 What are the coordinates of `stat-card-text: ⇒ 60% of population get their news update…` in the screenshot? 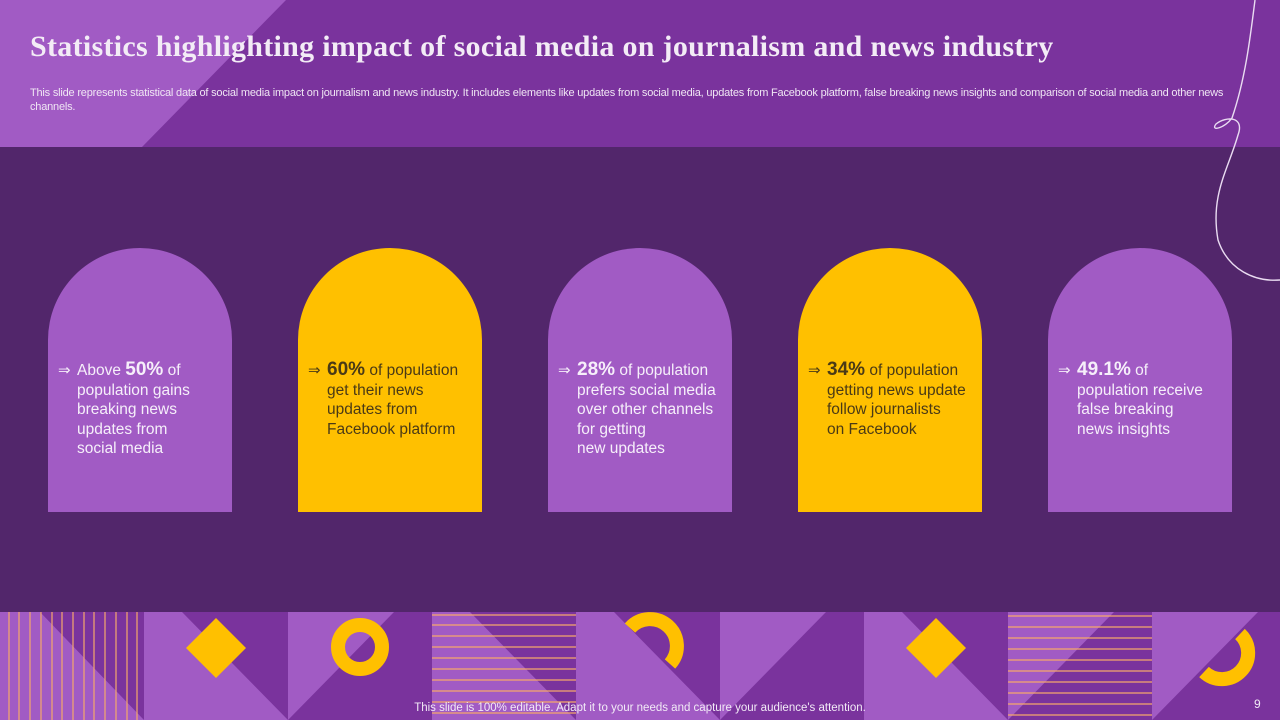 It's located at (383, 398).